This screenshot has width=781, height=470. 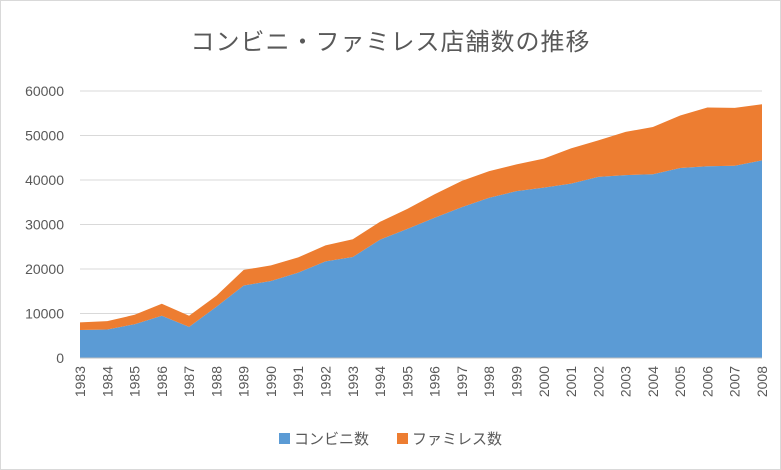 I want to click on y-axis: 0 10000 20000 30000 40000 50000 60000, so click(x=44, y=224).